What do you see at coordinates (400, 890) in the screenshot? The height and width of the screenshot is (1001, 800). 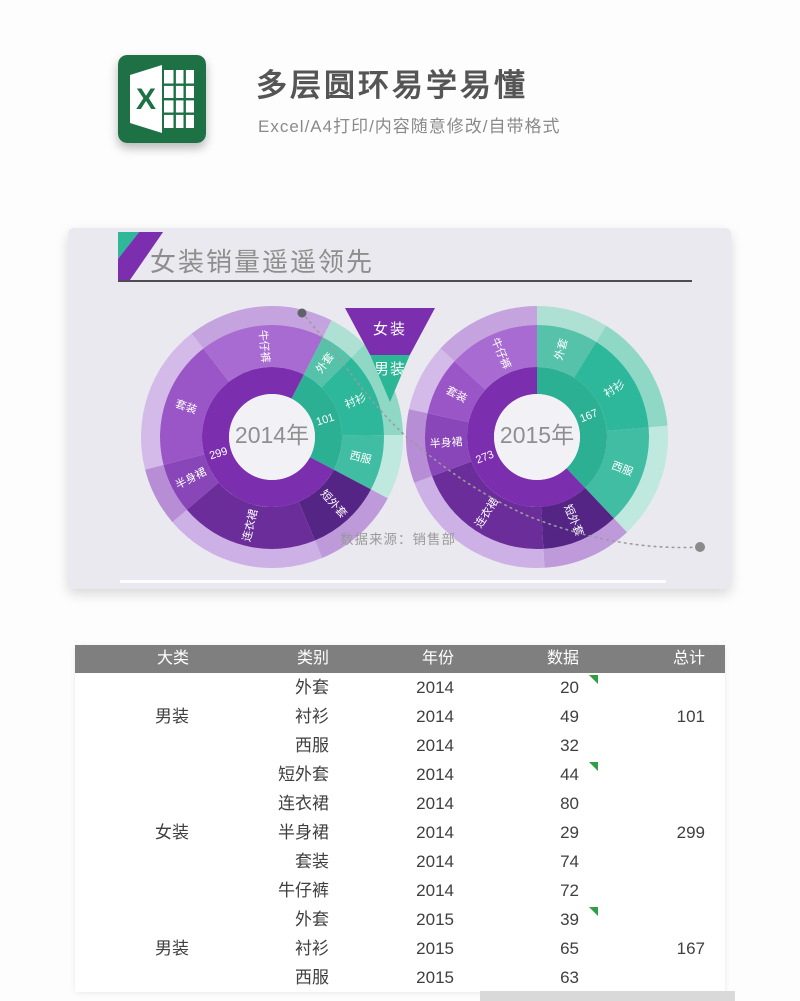 I see `table-row: 牛仔裤 2014 72` at bounding box center [400, 890].